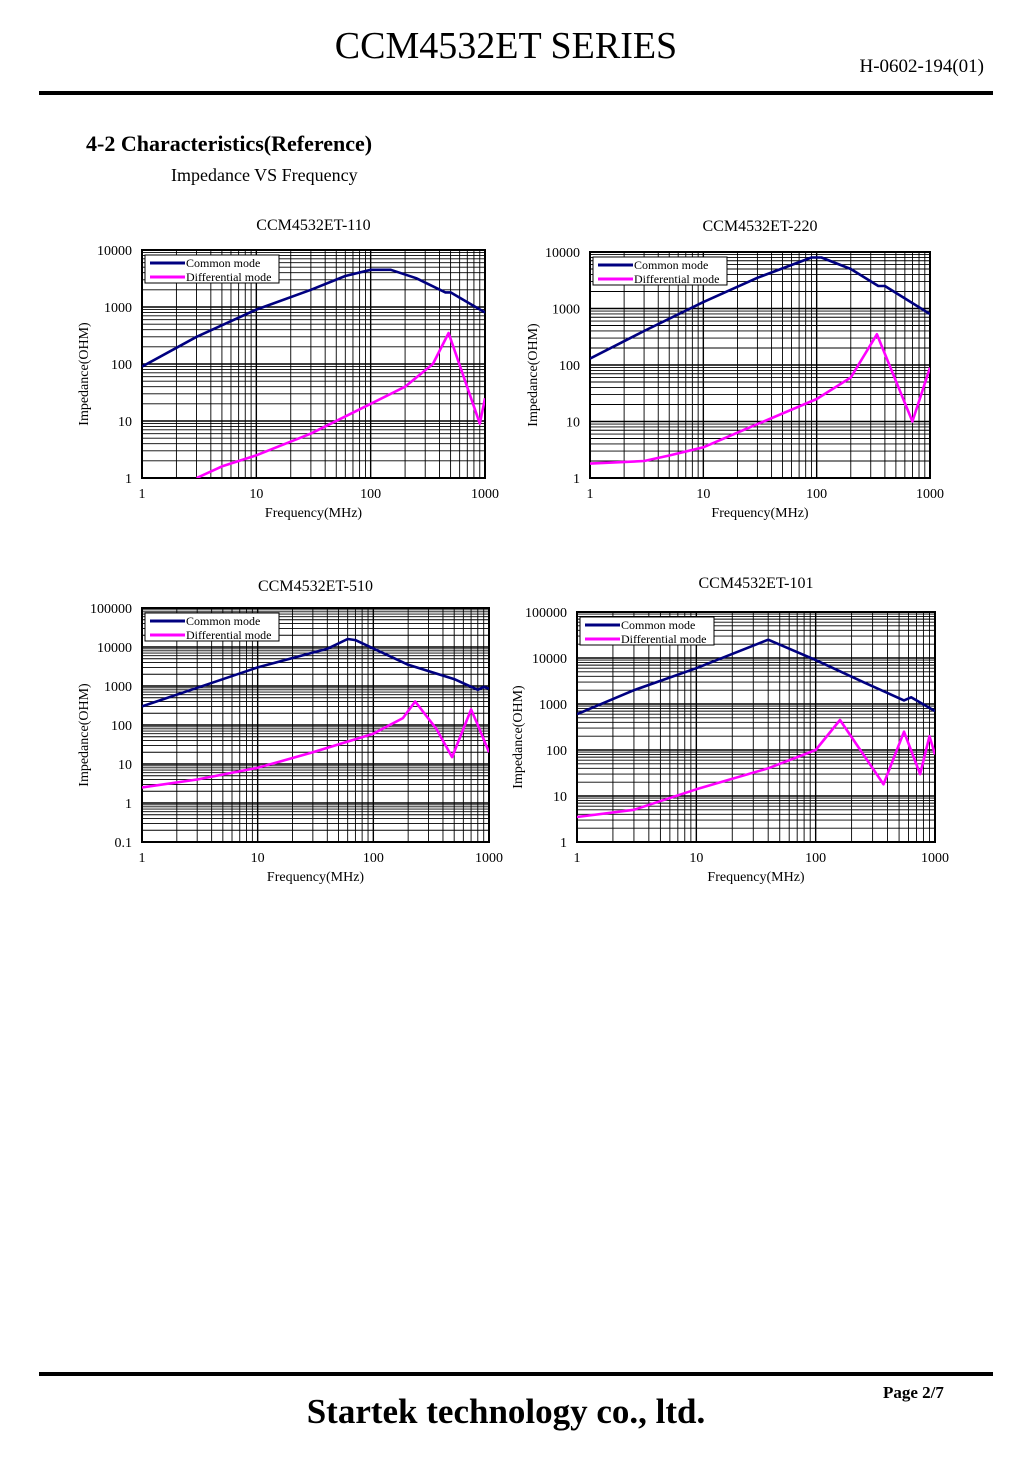  I want to click on header-rule, so click(516, 93).